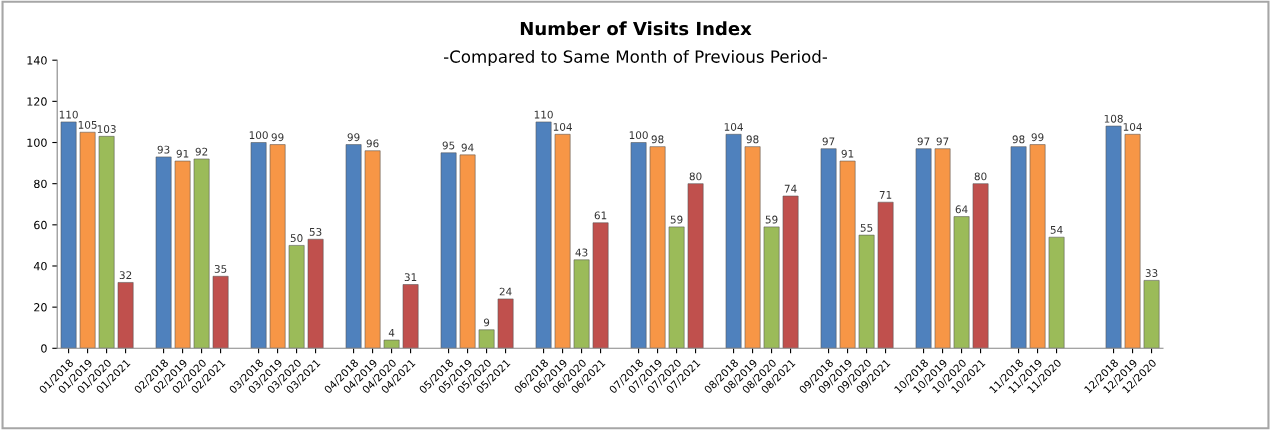  Describe the element at coordinates (315, 231) in the screenshot. I see `data-label: 53` at that location.